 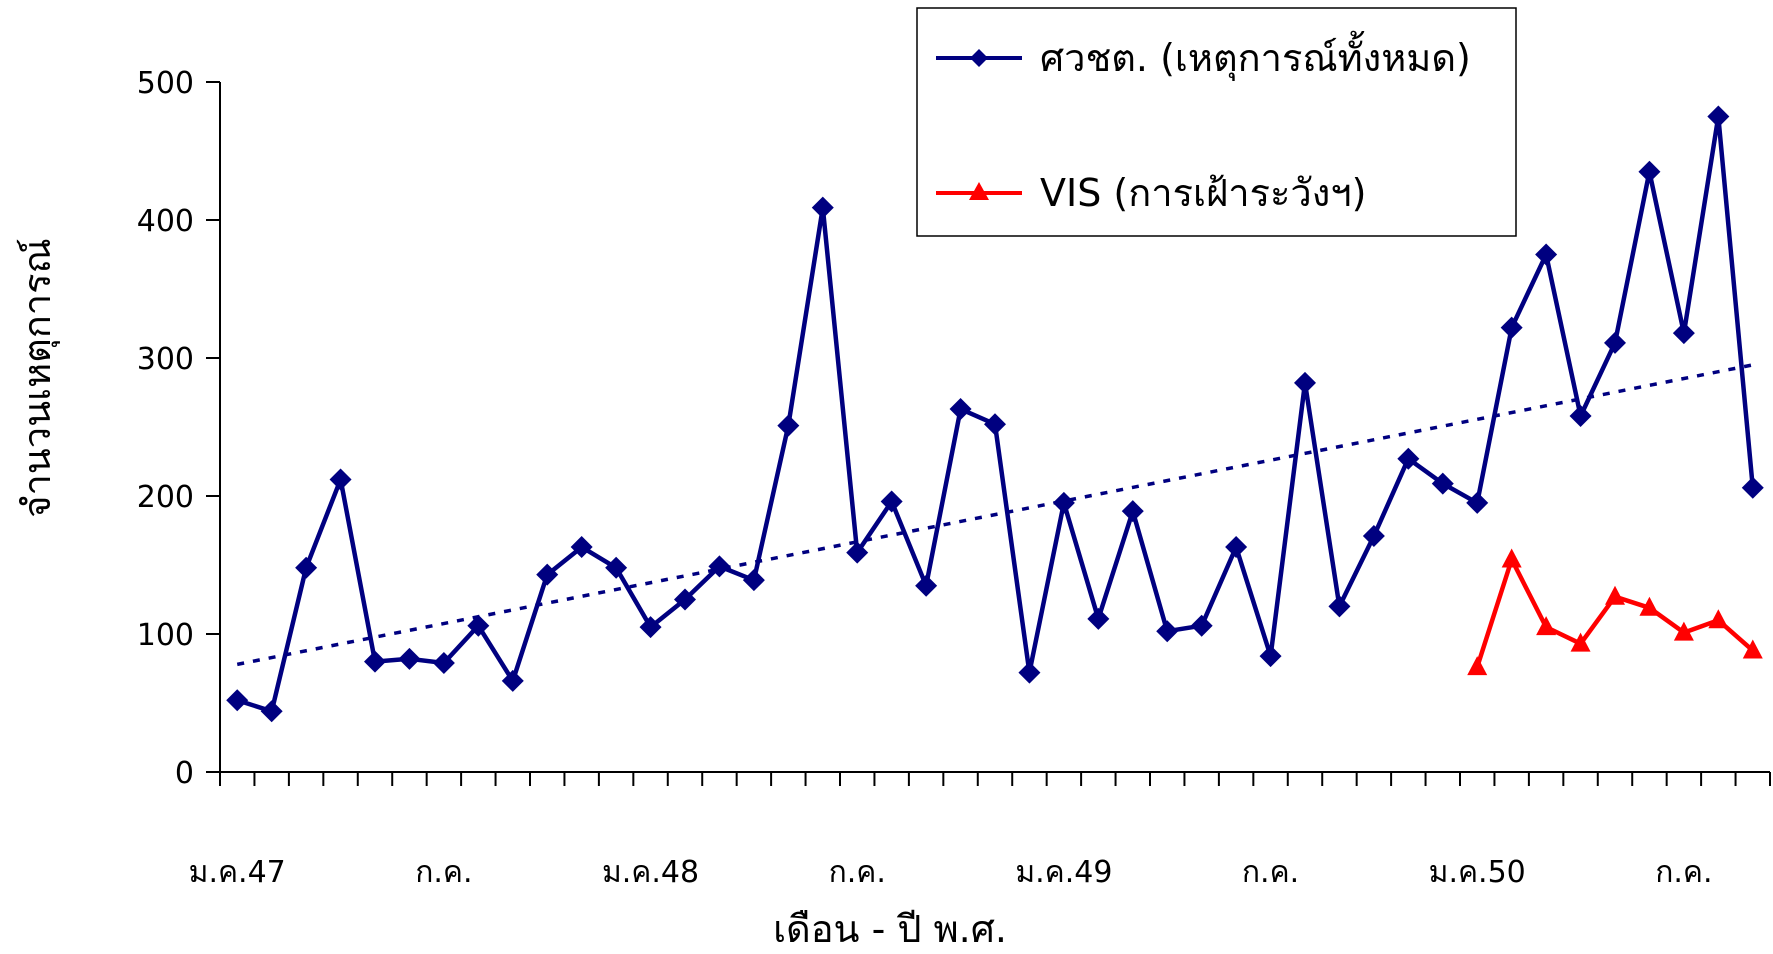 I want to click on y-tick-labels: 0 100 200 300 400 500, so click(x=165, y=428).